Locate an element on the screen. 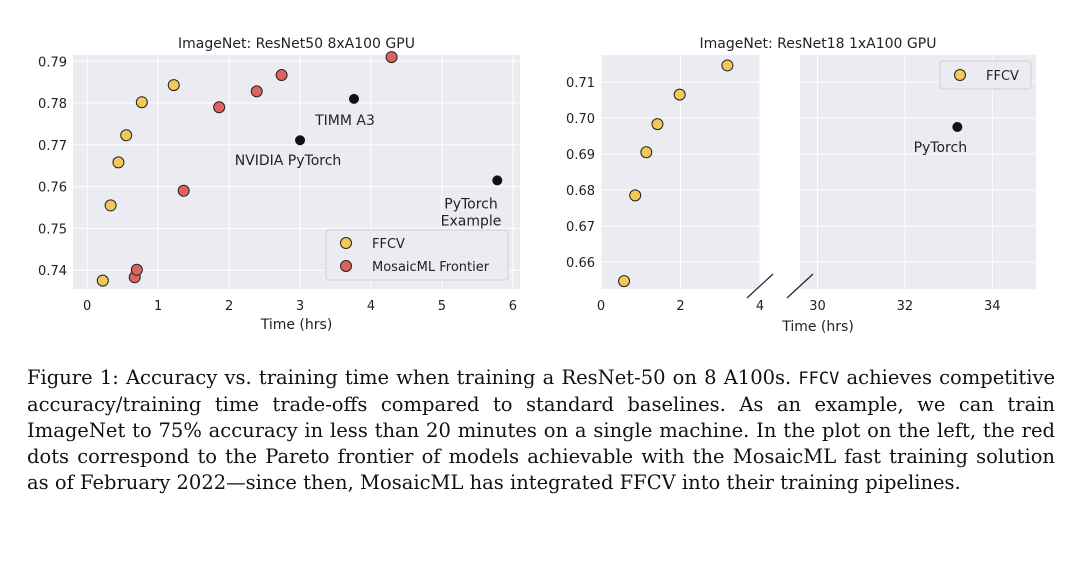  right-legend: FFCV is located at coordinates (985, 75).